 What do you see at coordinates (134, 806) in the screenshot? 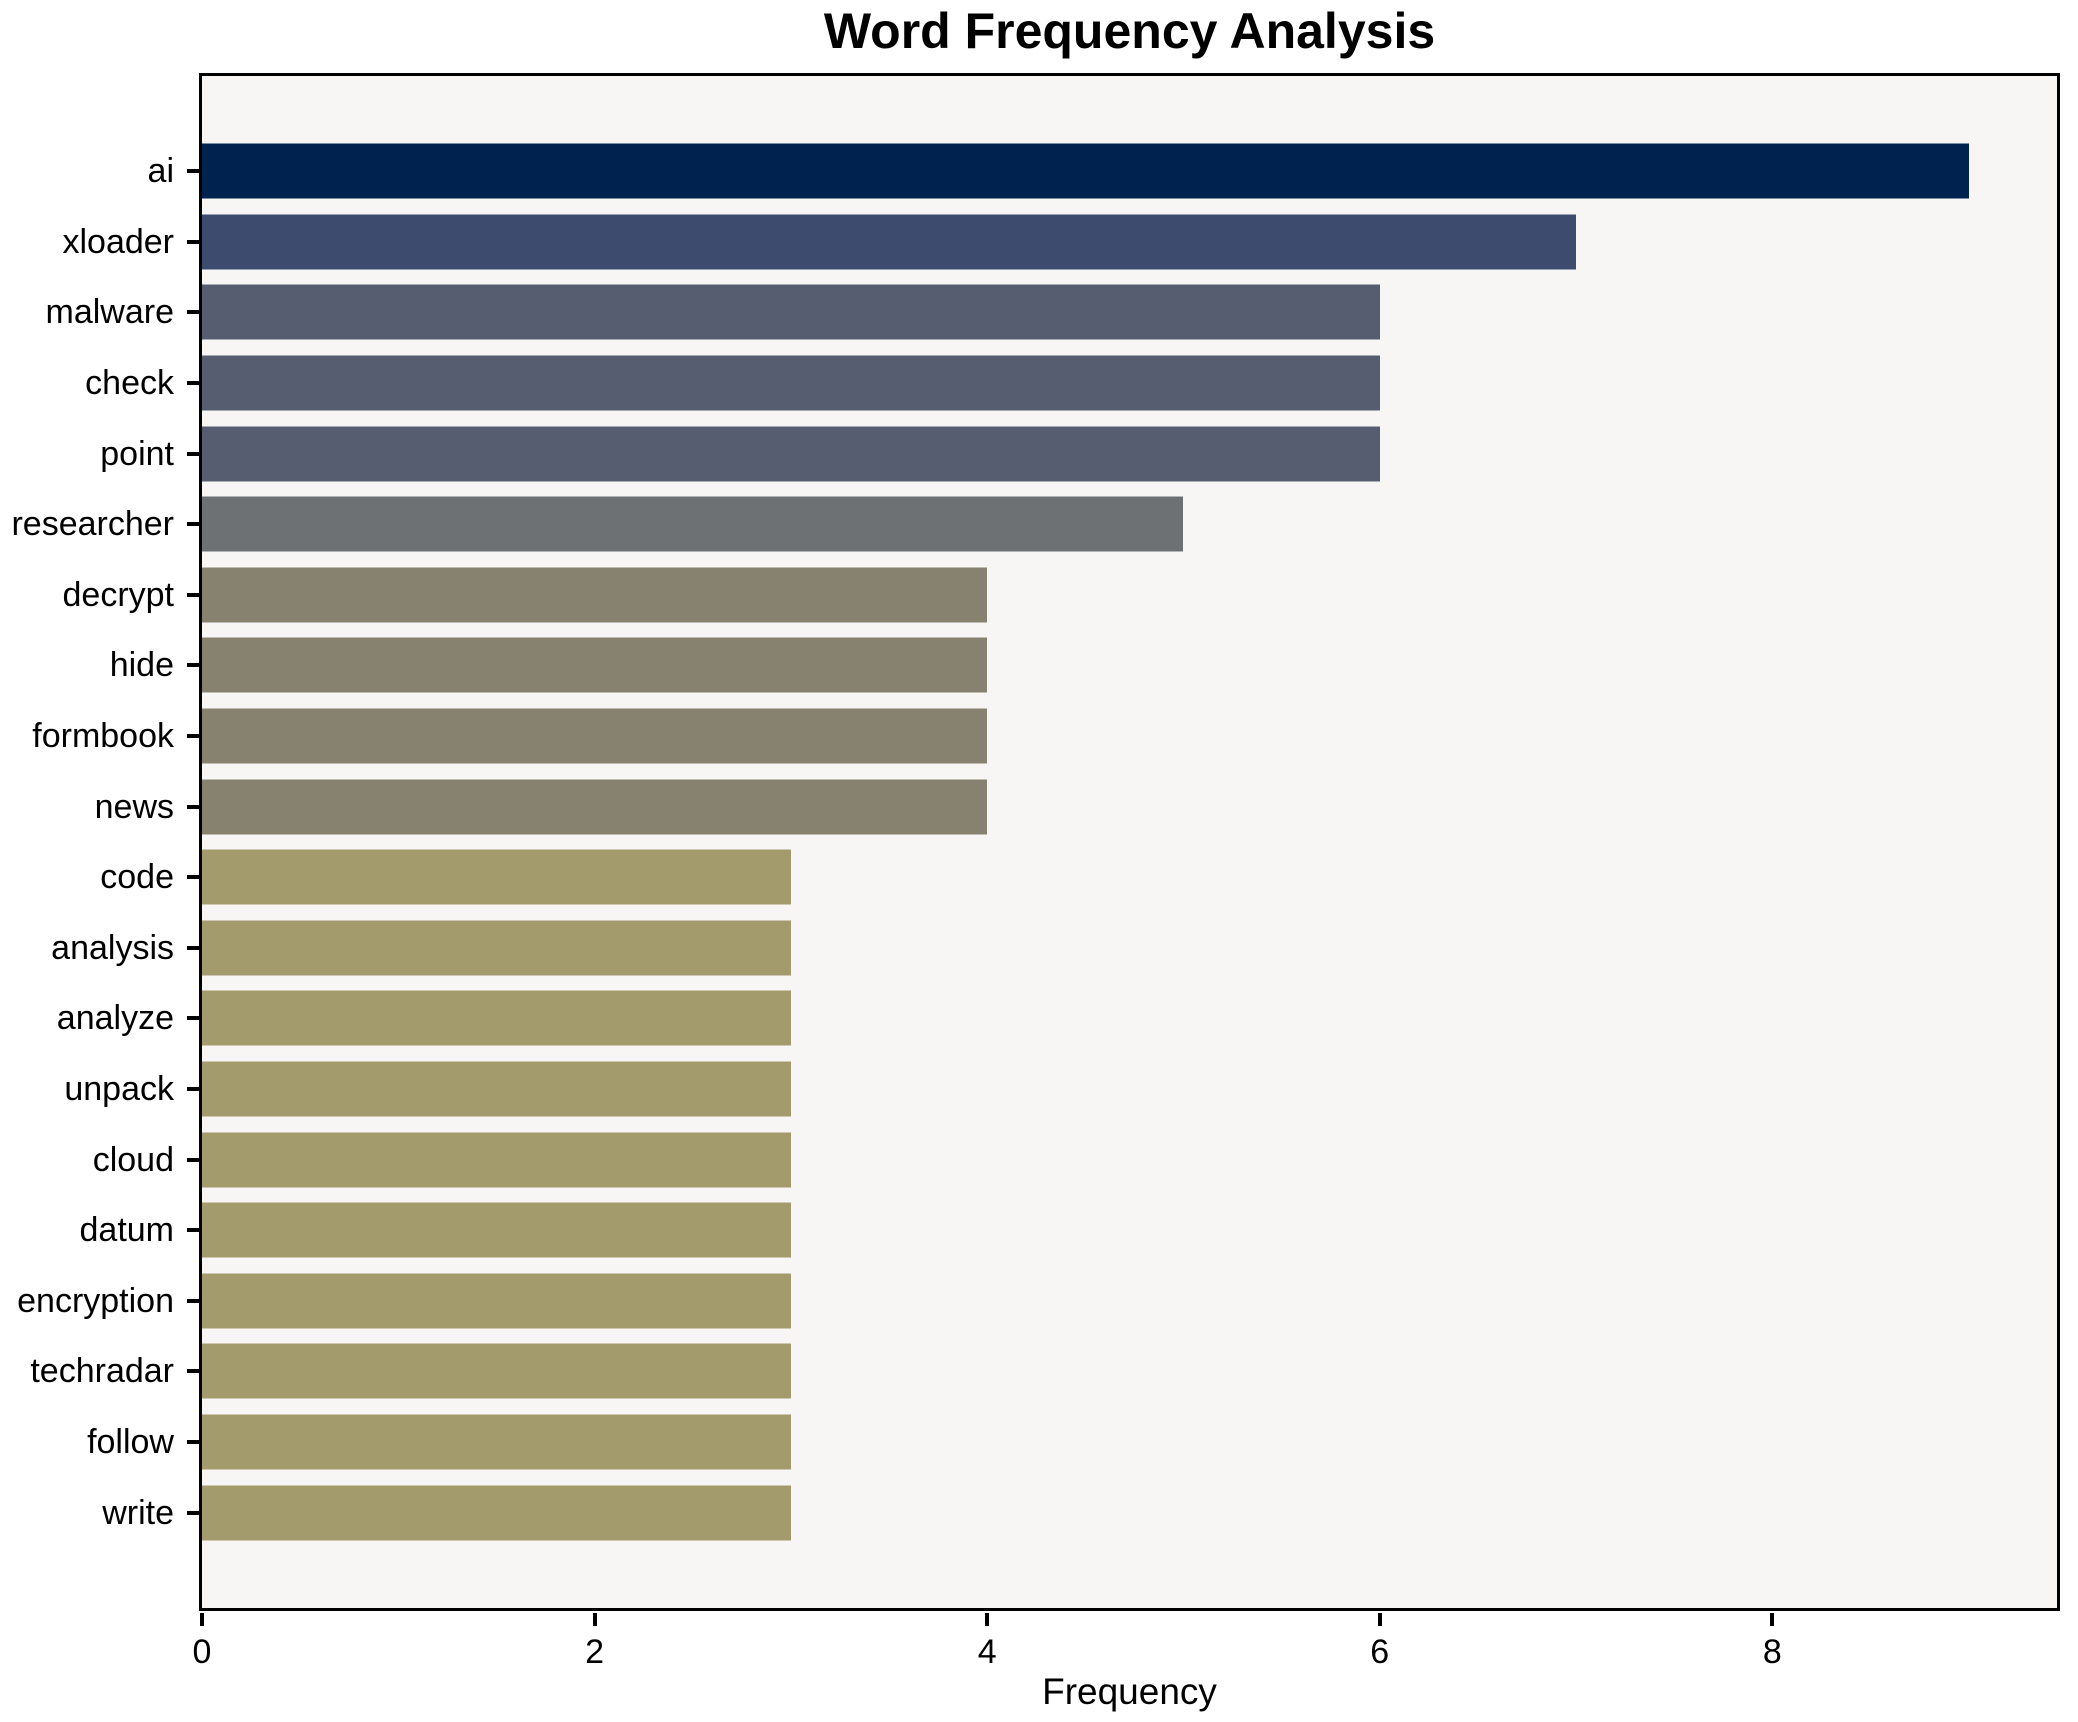
I see `y-tick-label-news: news` at bounding box center [134, 806].